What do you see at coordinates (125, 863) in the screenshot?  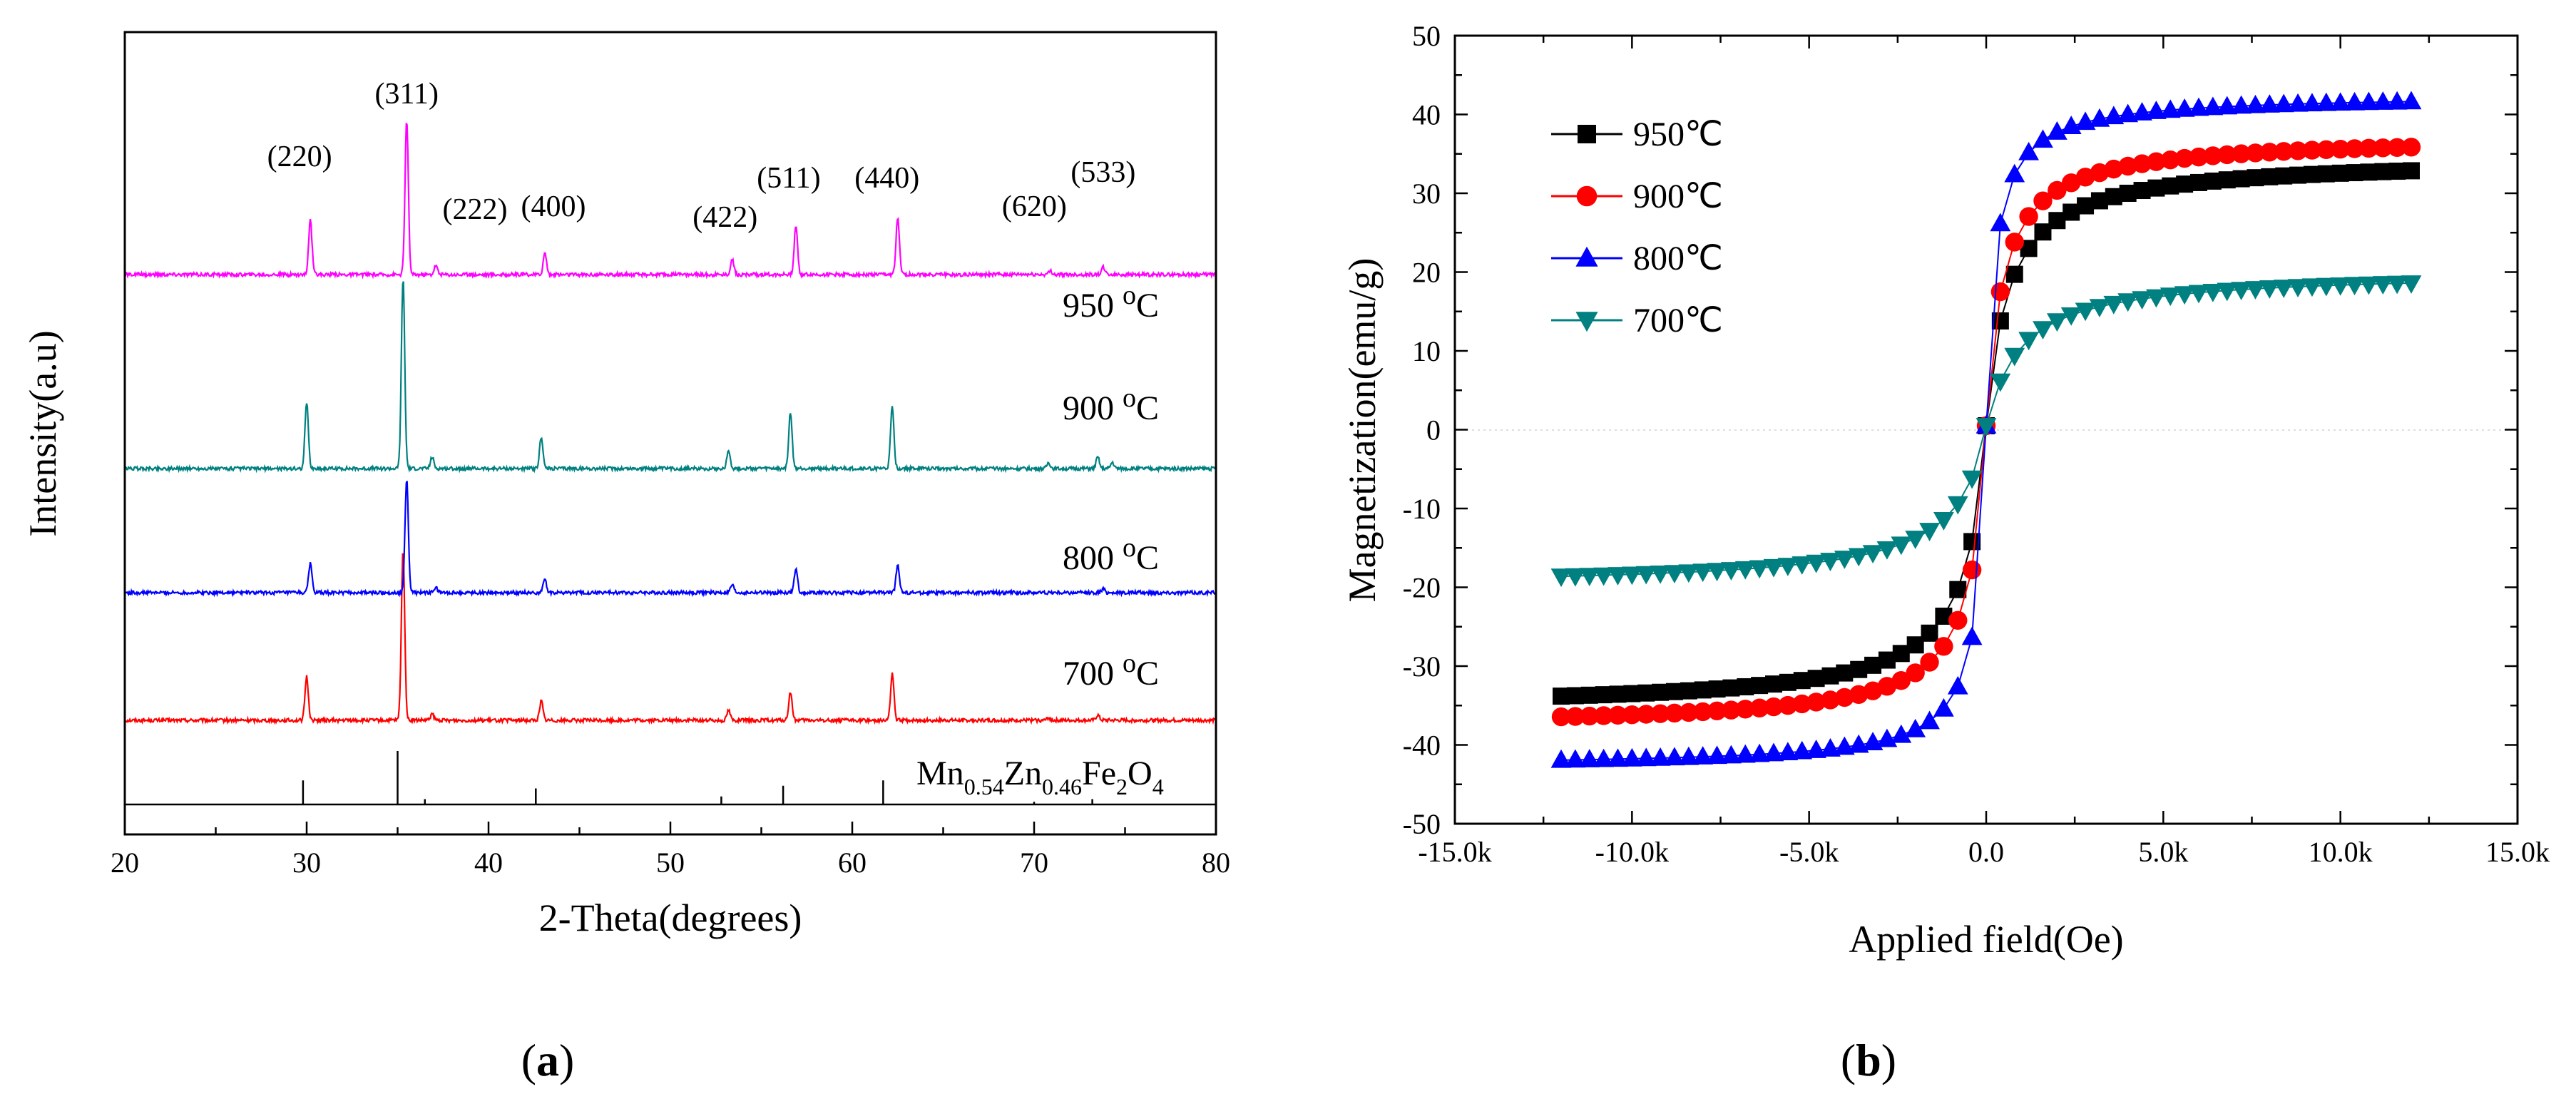 I see `x-tick-label: 20` at bounding box center [125, 863].